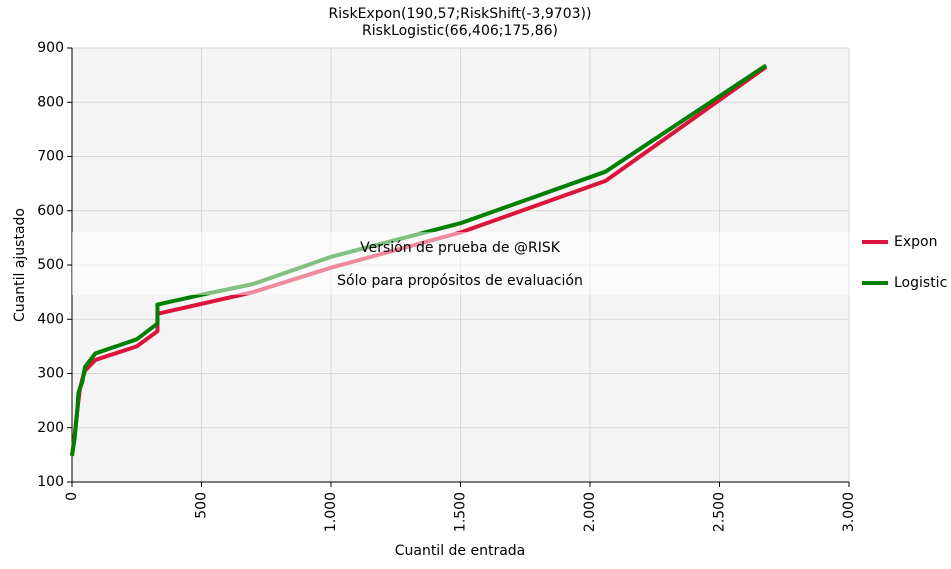 This screenshot has height=569, width=951. Describe the element at coordinates (720, 512) in the screenshot. I see `x-tick-label: 2.500` at that location.